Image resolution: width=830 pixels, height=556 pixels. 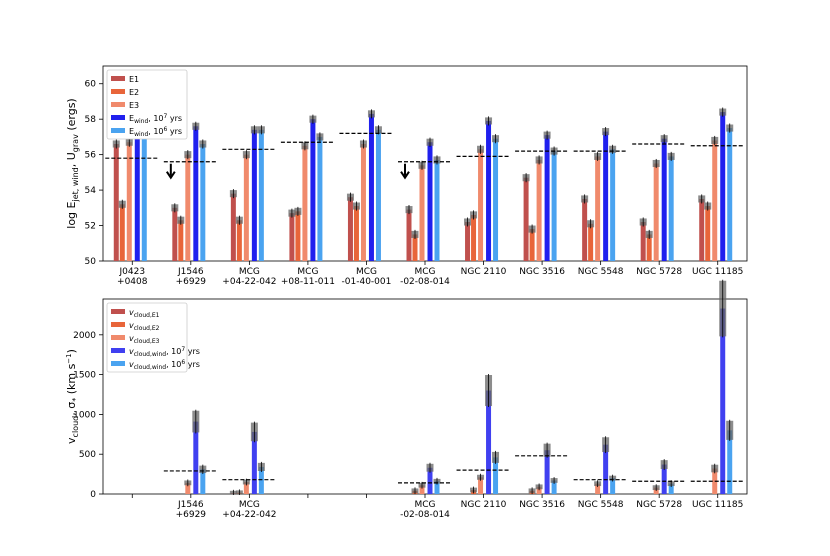 I want to click on y-tick-label: 1500, so click(x=84, y=376).